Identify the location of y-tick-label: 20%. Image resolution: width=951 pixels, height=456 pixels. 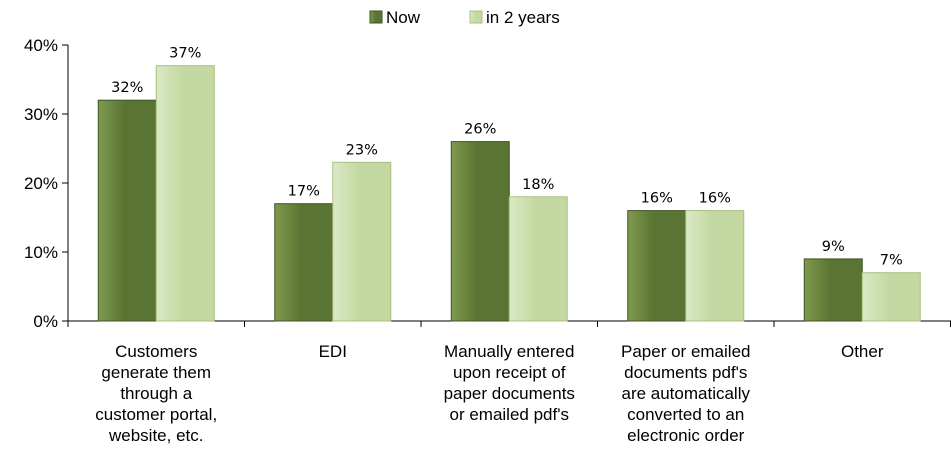
(41, 183).